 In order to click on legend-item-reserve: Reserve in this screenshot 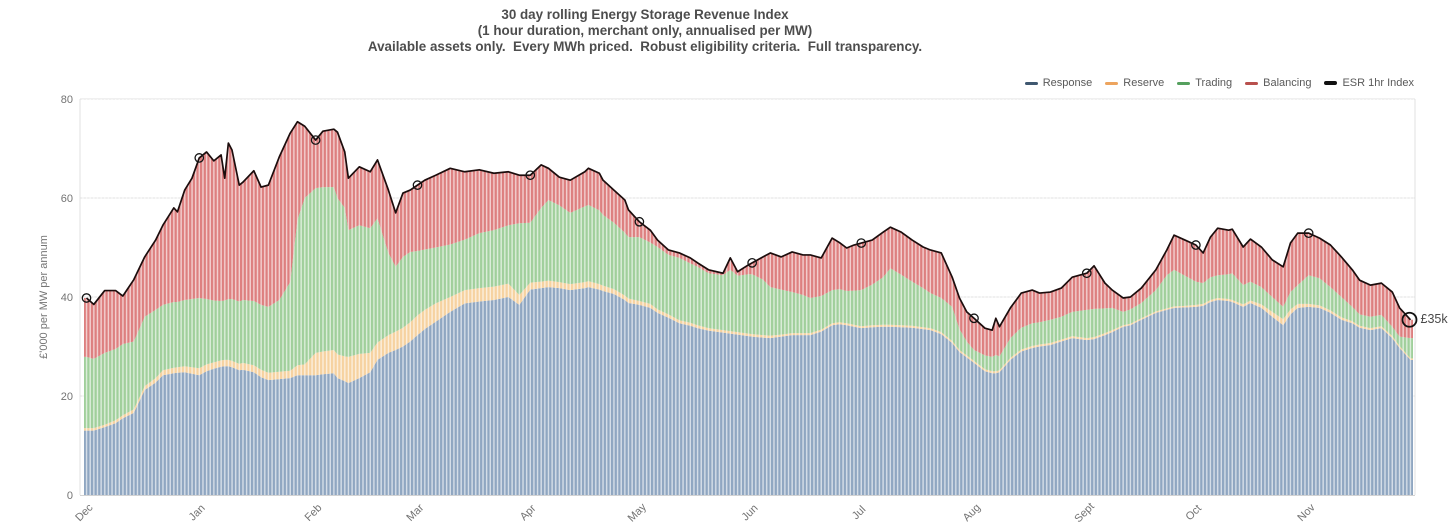, I will do `click(1134, 83)`.